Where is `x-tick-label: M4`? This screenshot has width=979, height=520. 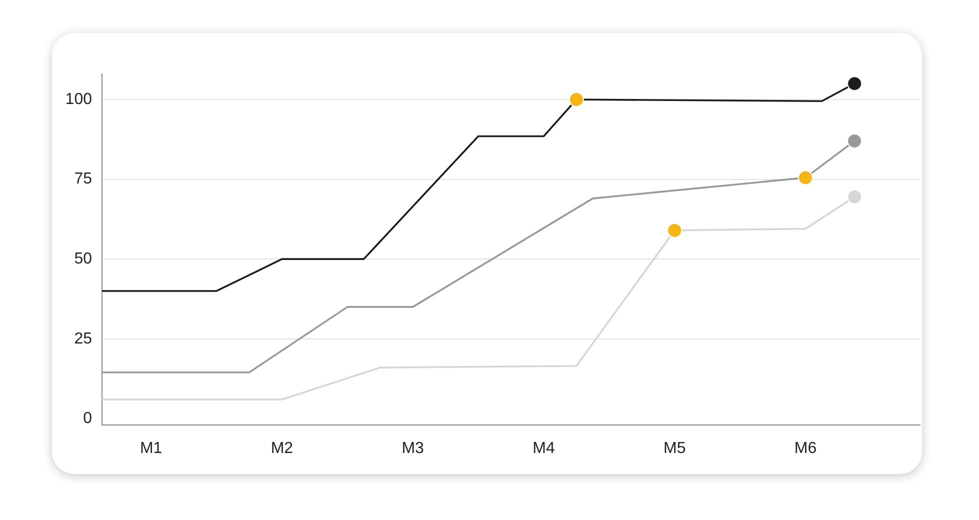 x-tick-label: M4 is located at coordinates (543, 449).